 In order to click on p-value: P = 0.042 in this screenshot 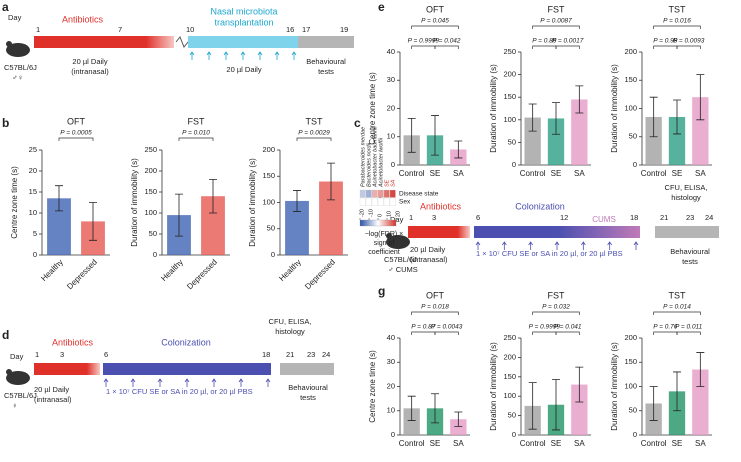, I will do `click(447, 41)`.